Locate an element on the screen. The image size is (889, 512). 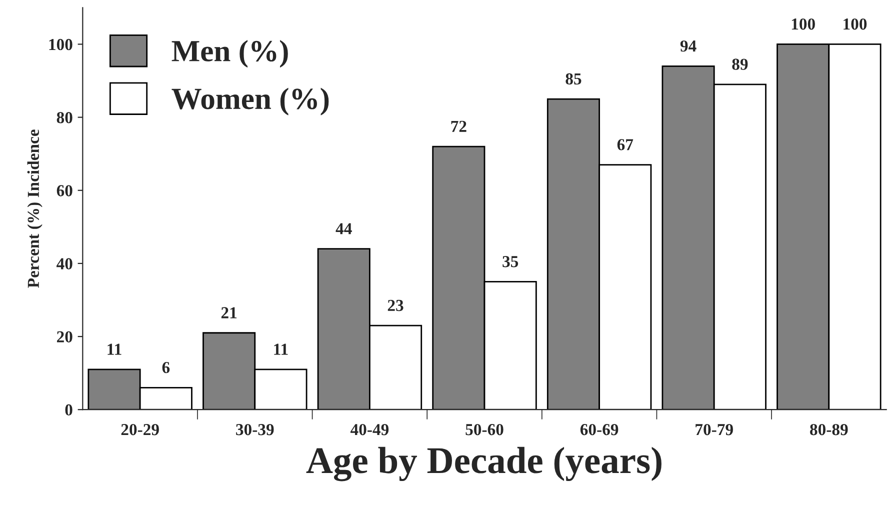
x-tick-label: 30-39 is located at coordinates (255, 430).